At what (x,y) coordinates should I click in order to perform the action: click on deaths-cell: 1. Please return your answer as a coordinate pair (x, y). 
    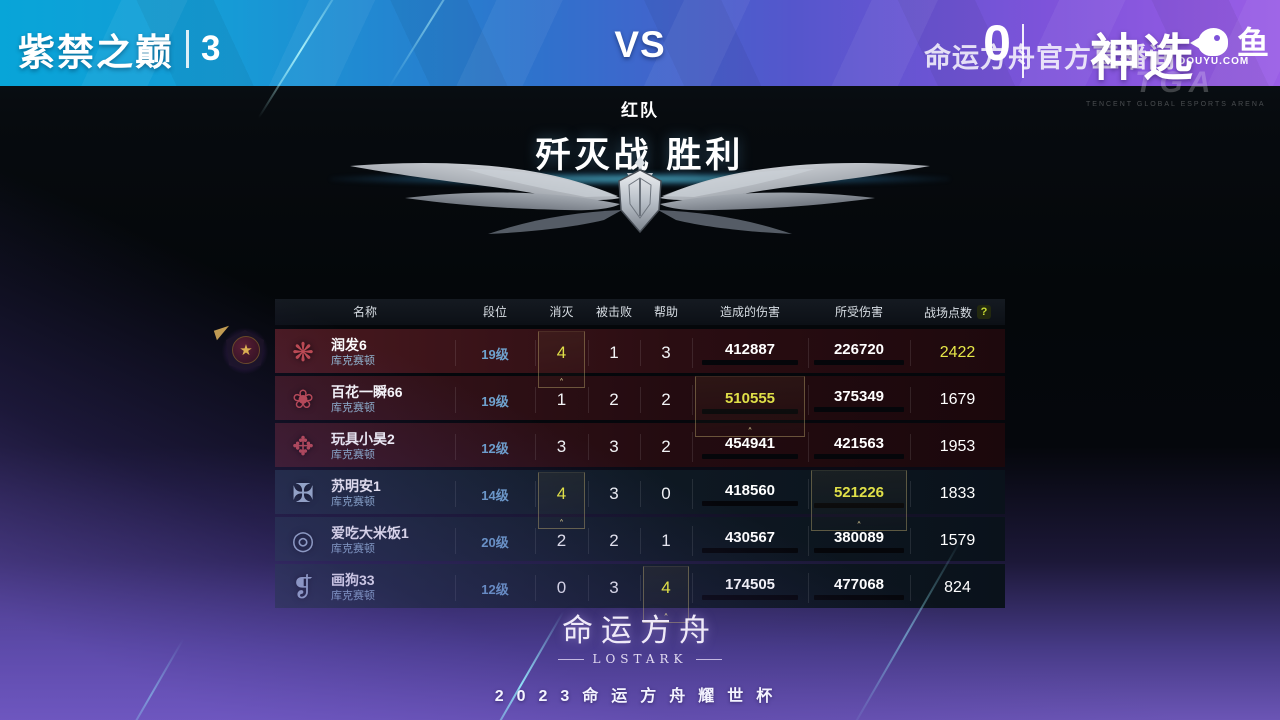
    Looking at the image, I should click on (614, 353).